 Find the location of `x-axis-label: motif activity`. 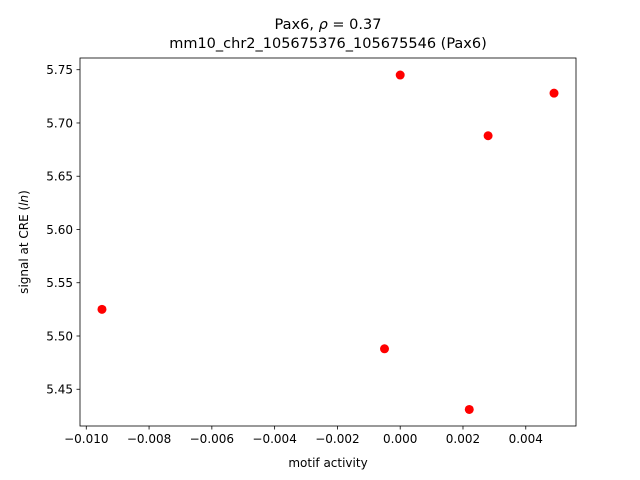

x-axis-label: motif activity is located at coordinates (327, 463).